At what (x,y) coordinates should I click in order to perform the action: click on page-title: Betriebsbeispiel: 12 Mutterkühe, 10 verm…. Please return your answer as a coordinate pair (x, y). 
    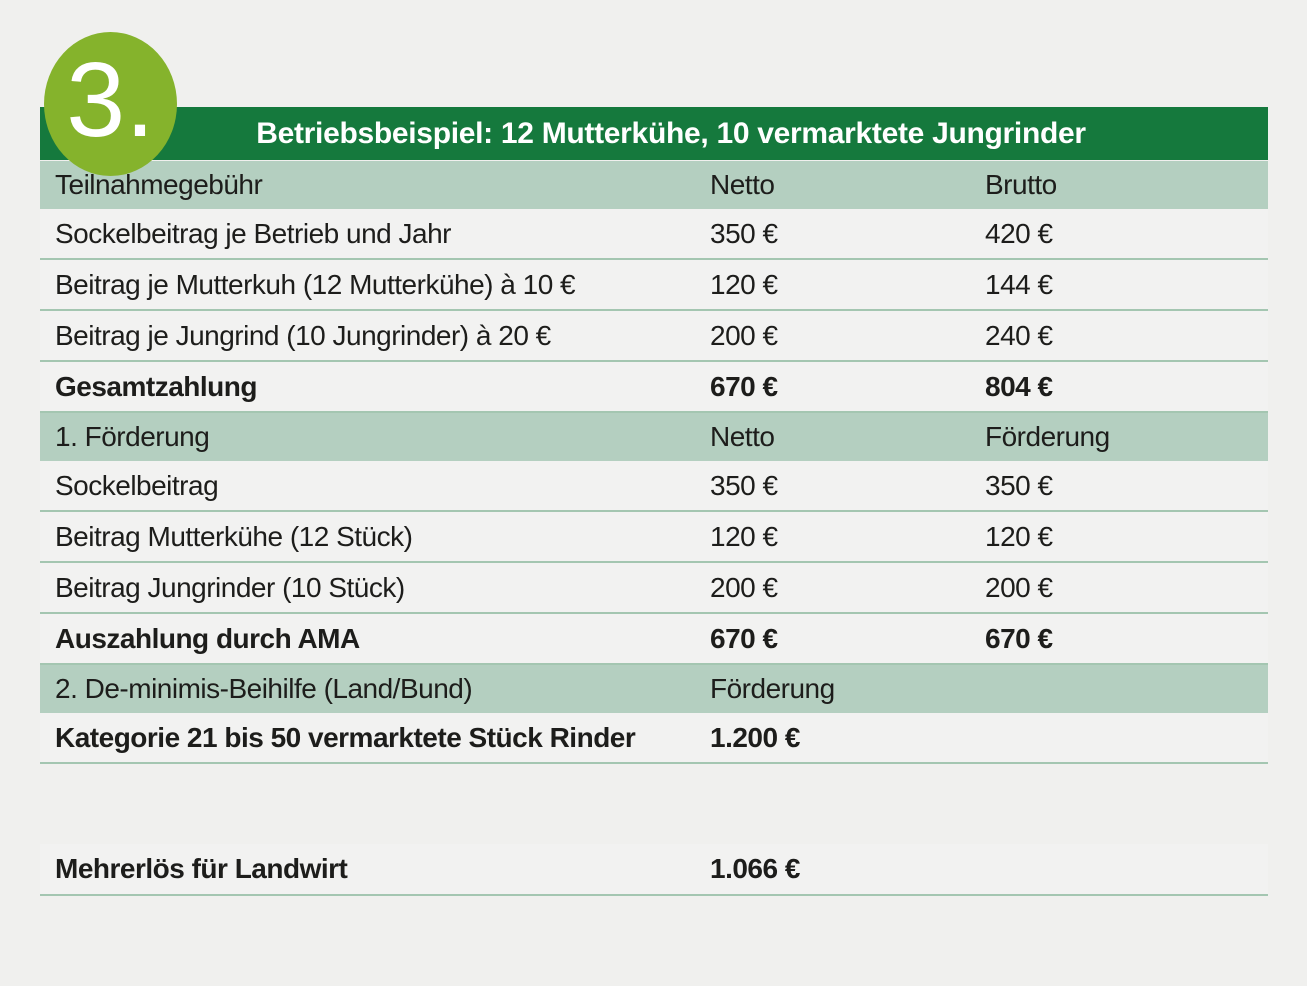
    Looking at the image, I should click on (671, 133).